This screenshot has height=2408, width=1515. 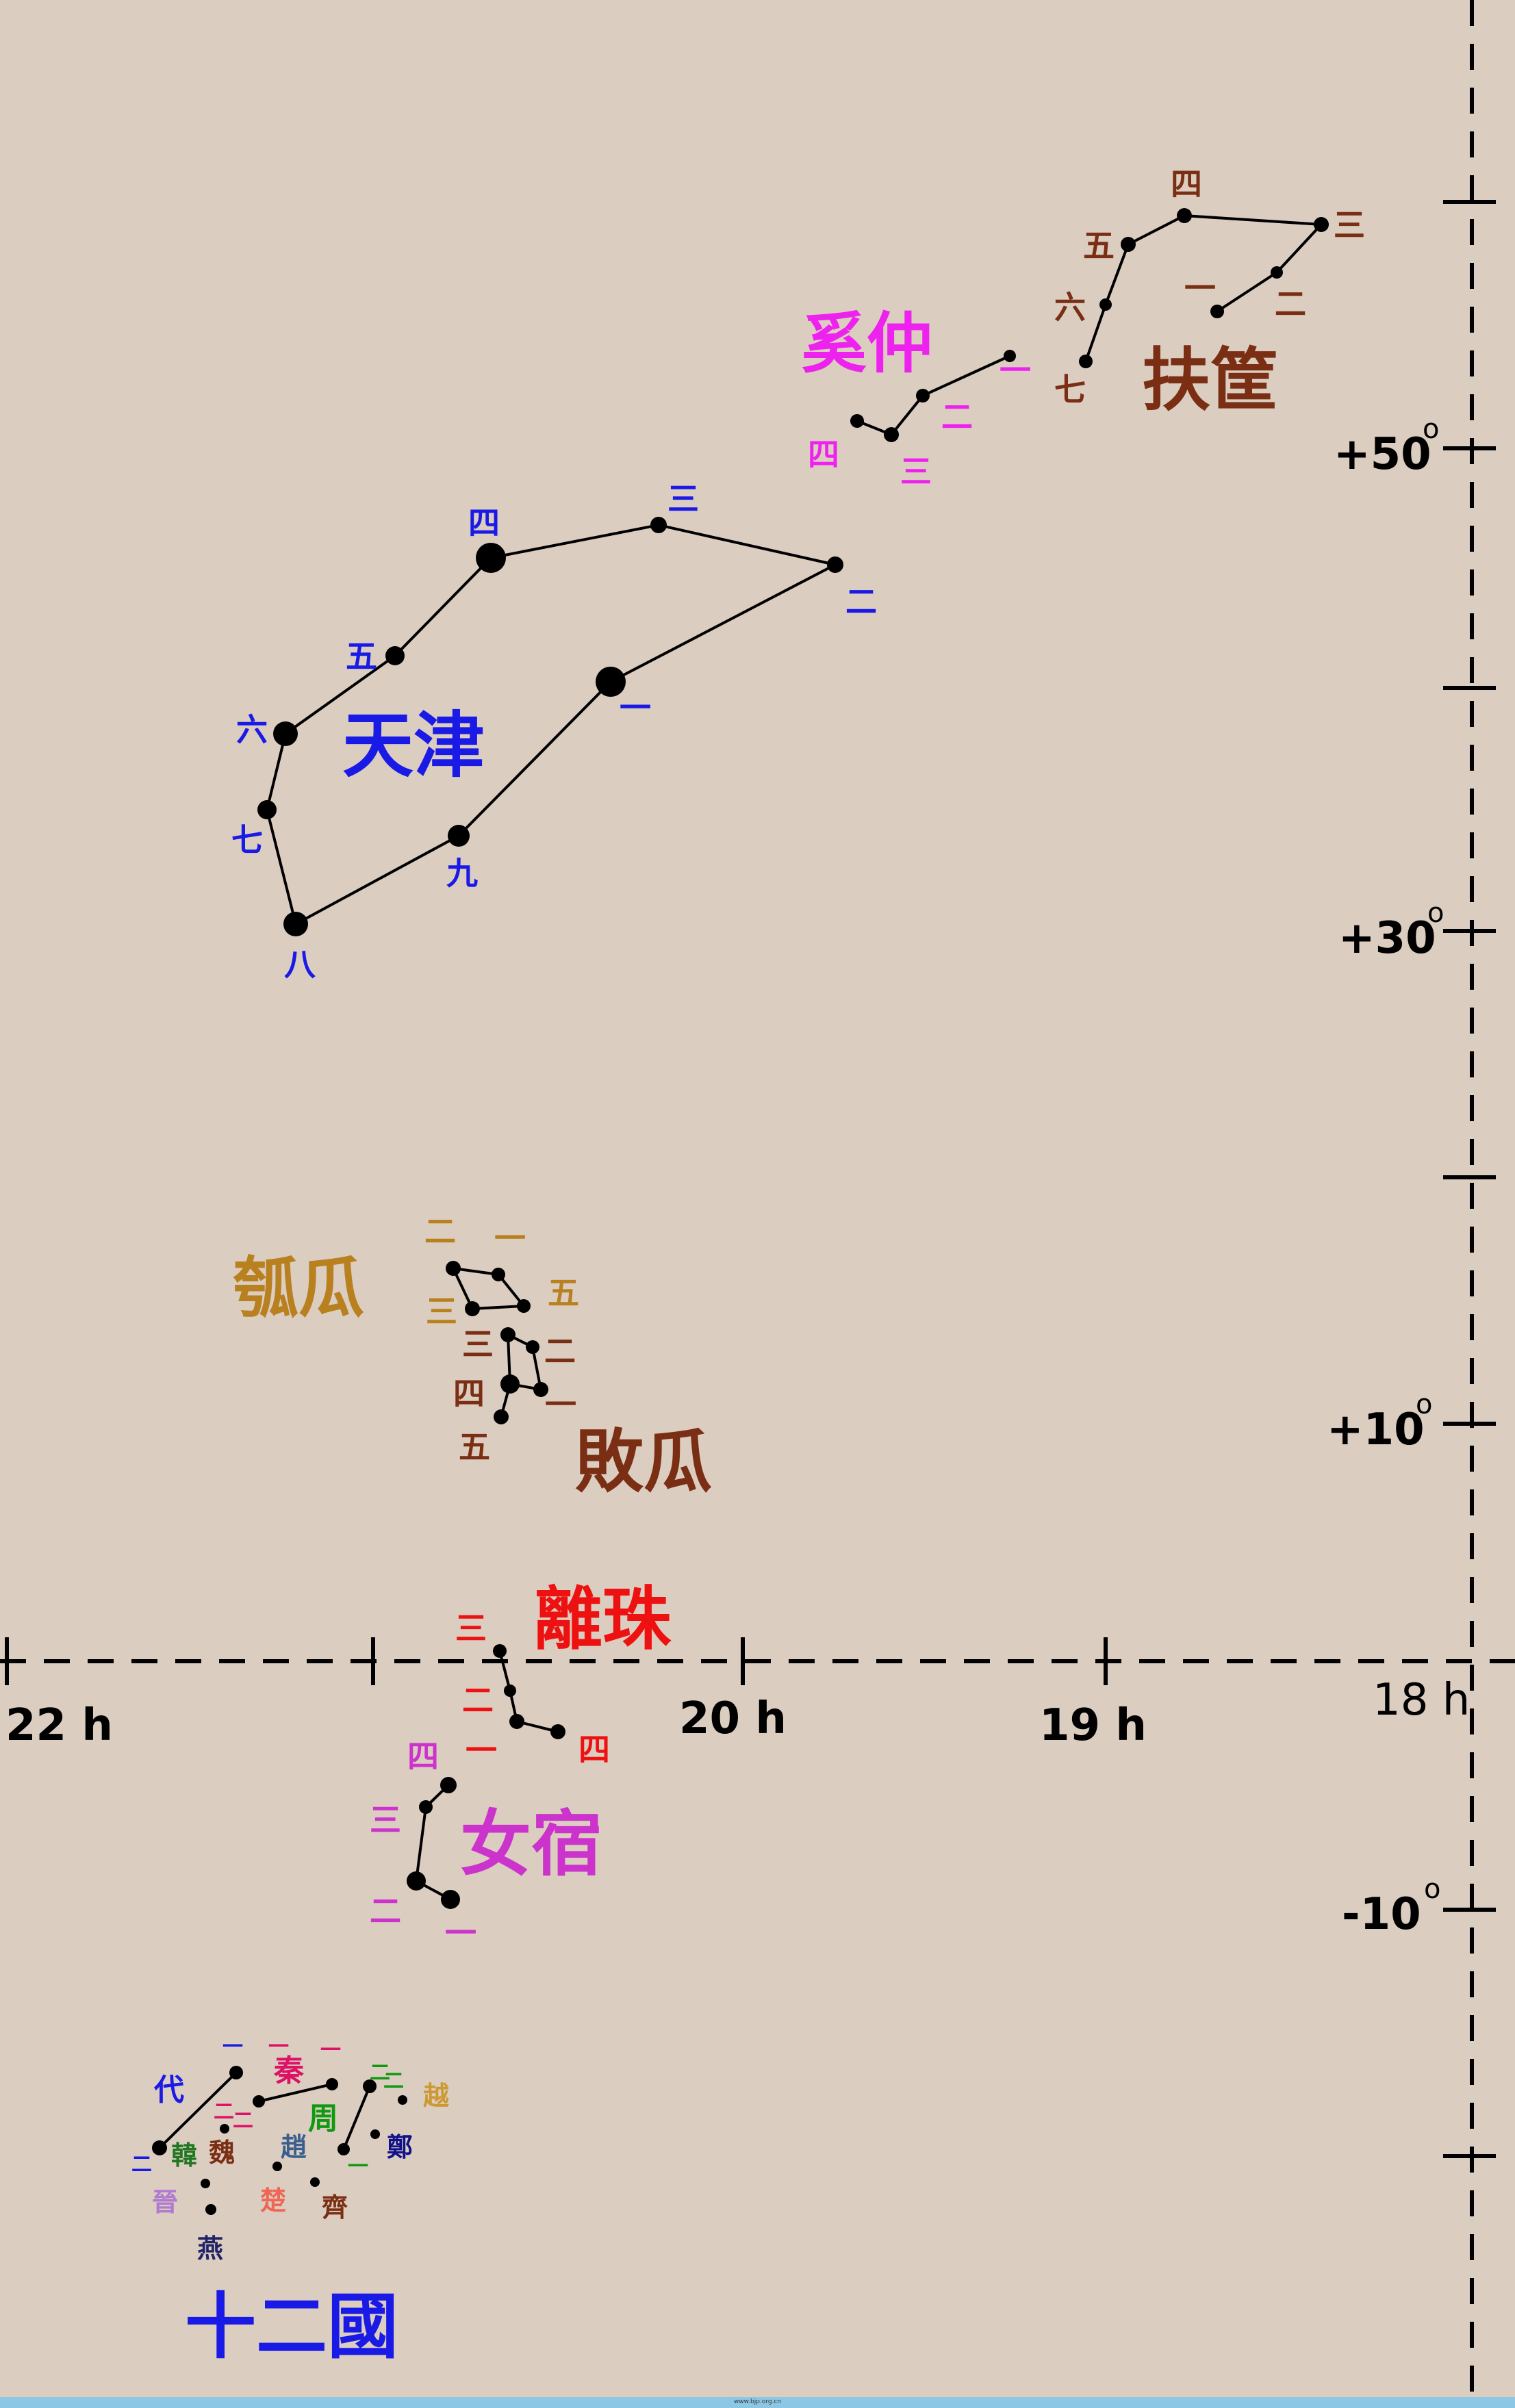 I want to click on tianjin-star-labels: 一 二 三 四 五 六 七 八 九, so click(x=554, y=732).